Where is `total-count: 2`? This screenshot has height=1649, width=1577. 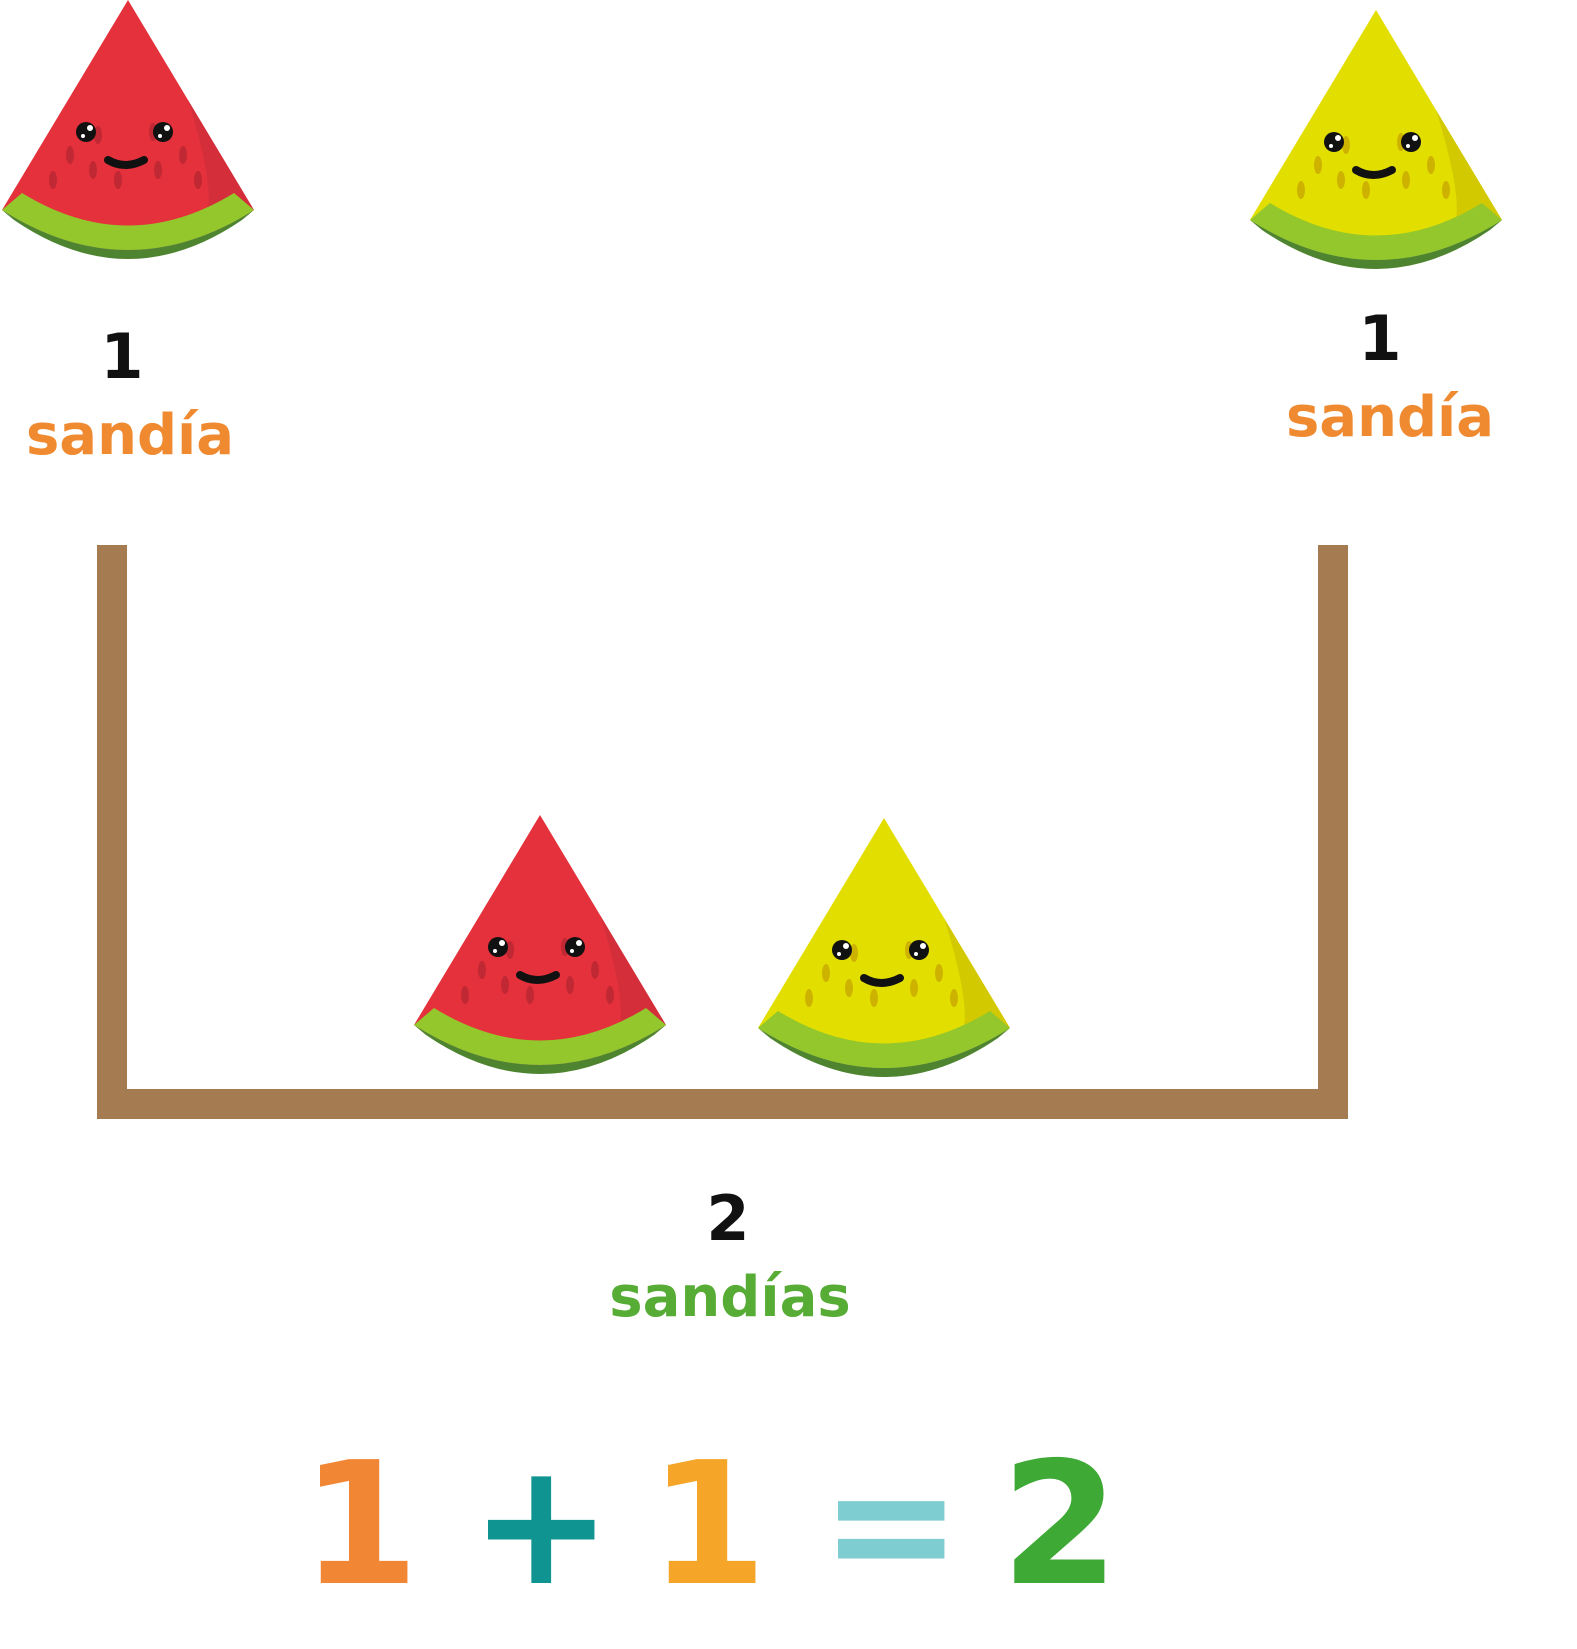 total-count: 2 is located at coordinates (728, 1218).